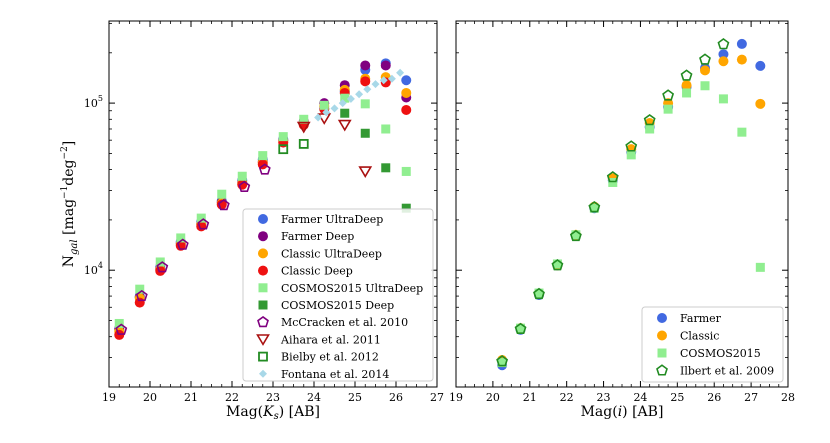  What do you see at coordinates (662, 335) in the screenshot?
I see `legend-marker-classic` at bounding box center [662, 335].